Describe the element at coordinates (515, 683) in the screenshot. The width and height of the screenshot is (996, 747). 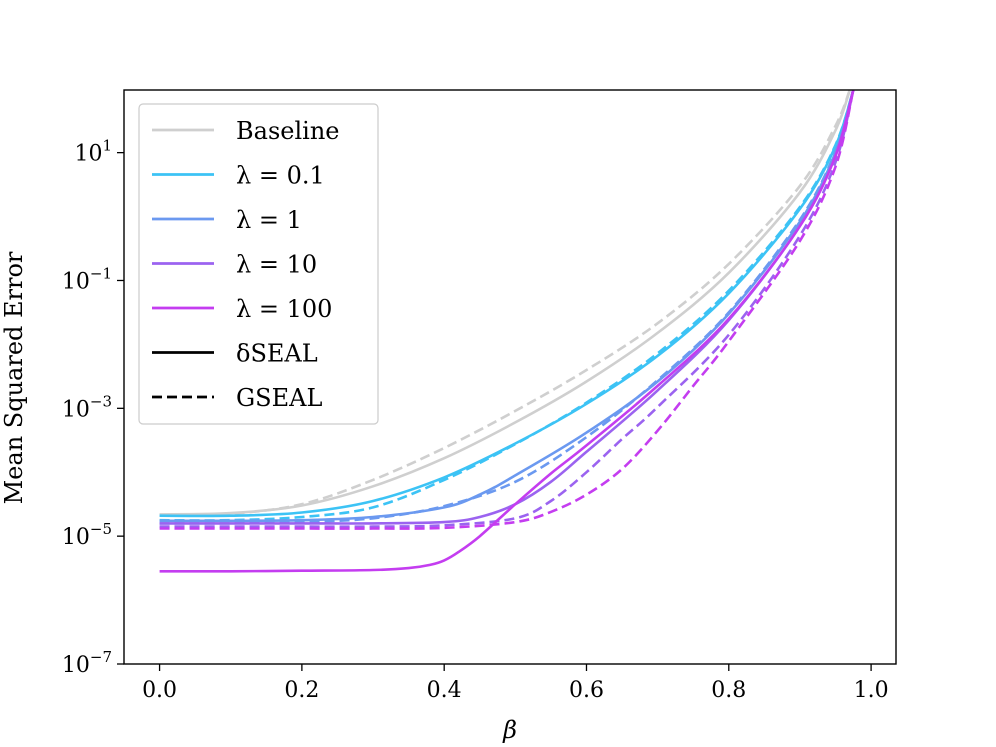
I see `x-axis: 0.0 0.2 0.4 0.6 0.8 1.0` at that location.